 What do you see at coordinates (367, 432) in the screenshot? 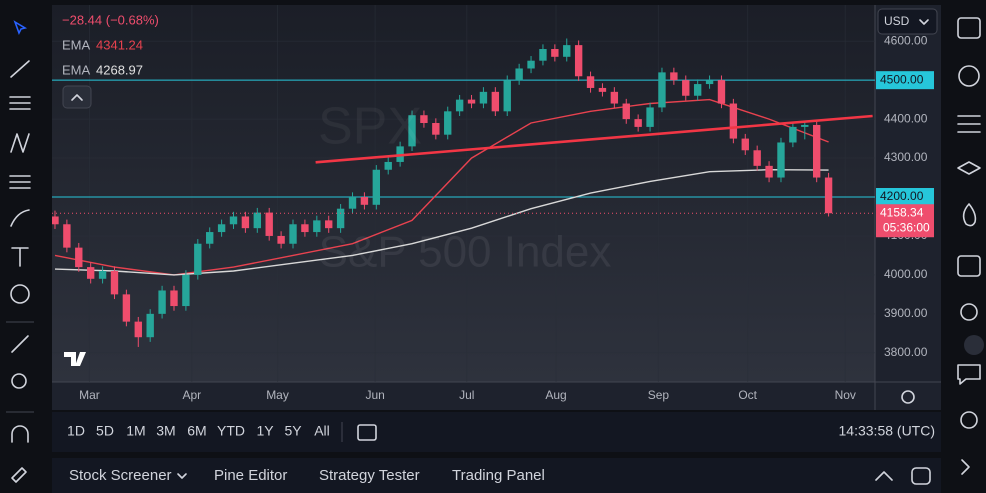
I see `goto-date-icon` at bounding box center [367, 432].